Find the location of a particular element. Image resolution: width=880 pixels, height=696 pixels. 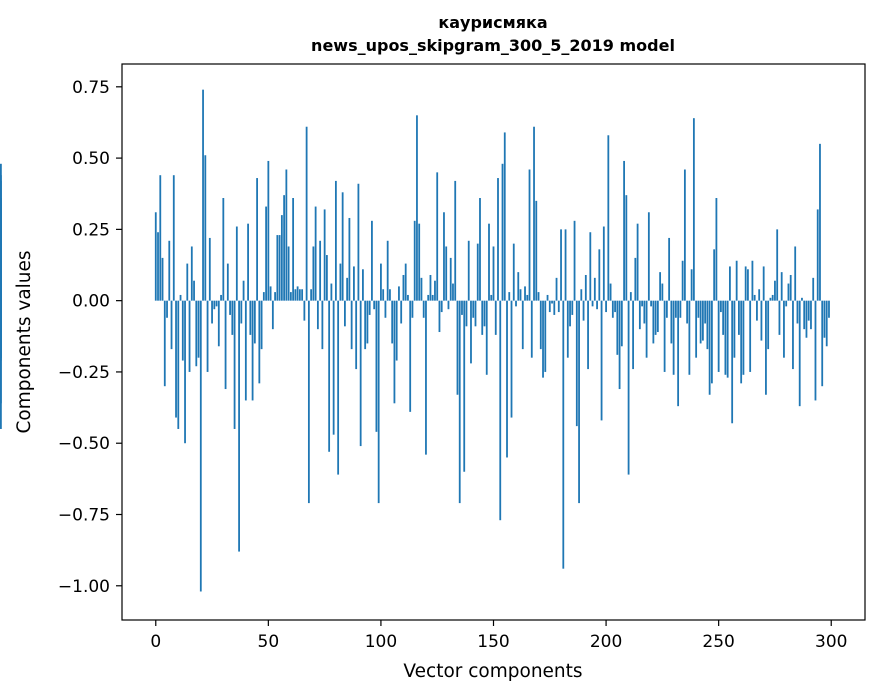

x-tick-label-300: 300 is located at coordinates (831, 642).